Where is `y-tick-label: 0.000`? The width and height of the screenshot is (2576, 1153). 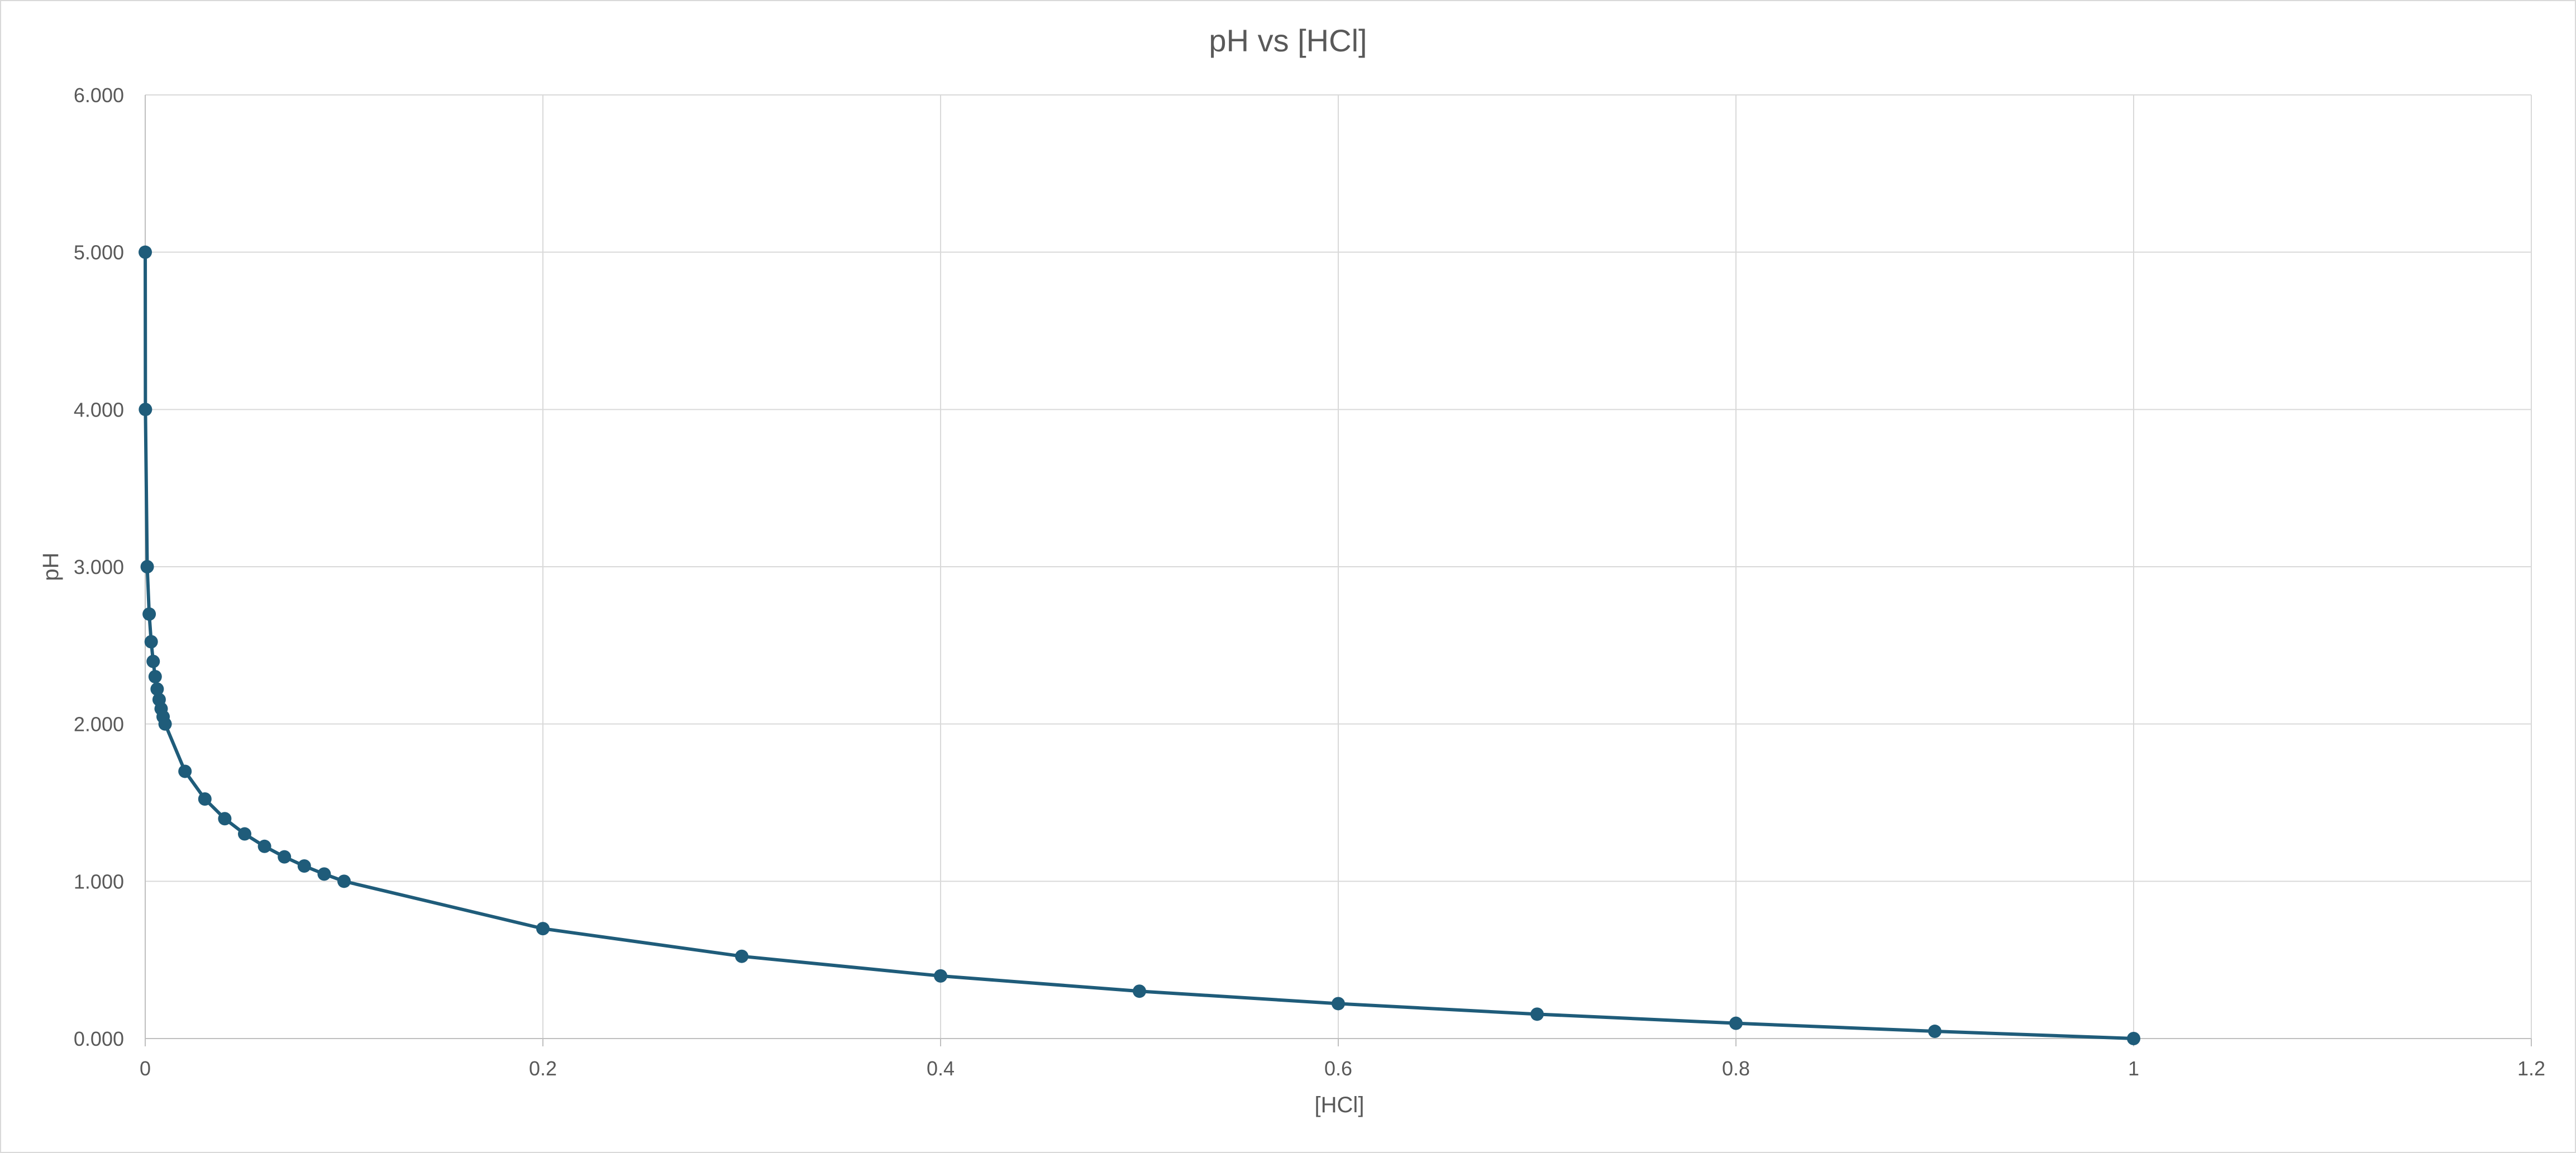
y-tick-label: 0.000 is located at coordinates (99, 1038).